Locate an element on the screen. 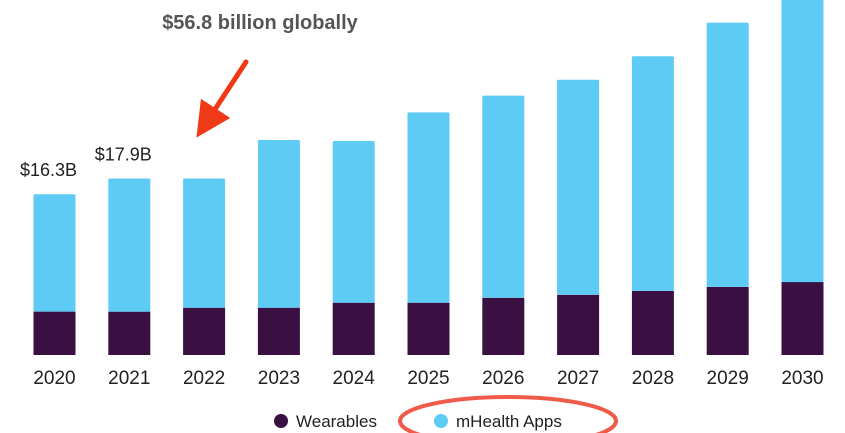 The height and width of the screenshot is (433, 845). legend-highlight-circle is located at coordinates (508, 414).